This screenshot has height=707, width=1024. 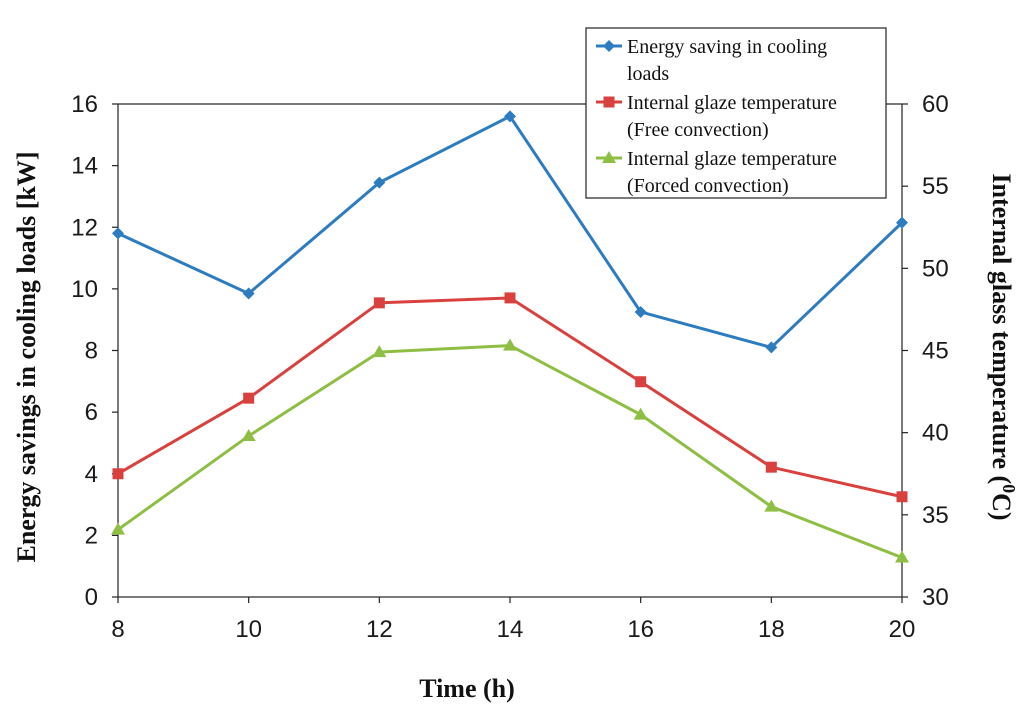 I want to click on legend-label-1: loads, so click(x=648, y=74).